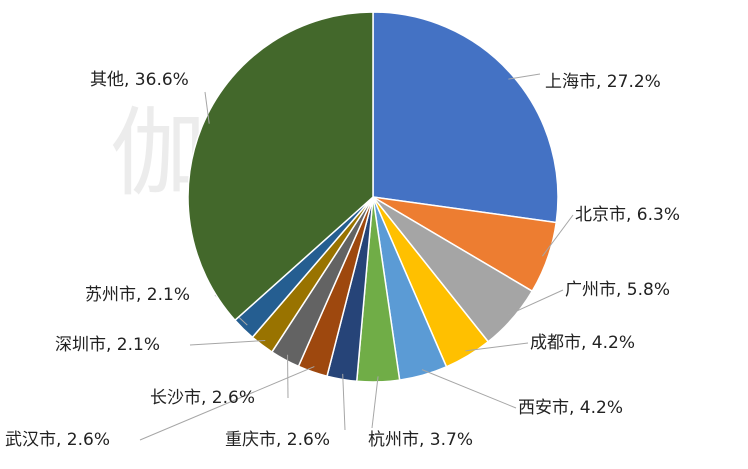 The width and height of the screenshot is (748, 469). What do you see at coordinates (582, 343) in the screenshot?
I see `data-label: 成都市, 4.2%` at bounding box center [582, 343].